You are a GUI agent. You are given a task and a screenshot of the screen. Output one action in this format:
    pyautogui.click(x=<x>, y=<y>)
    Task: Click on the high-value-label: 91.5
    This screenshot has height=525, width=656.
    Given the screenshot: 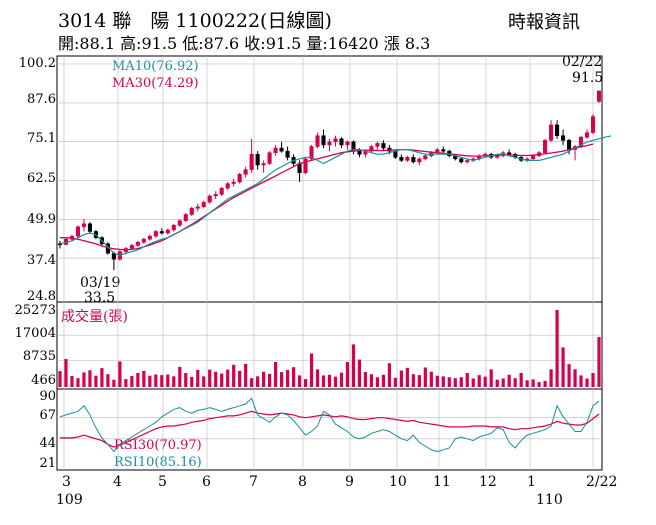 What is the action you would take?
    pyautogui.click(x=588, y=78)
    